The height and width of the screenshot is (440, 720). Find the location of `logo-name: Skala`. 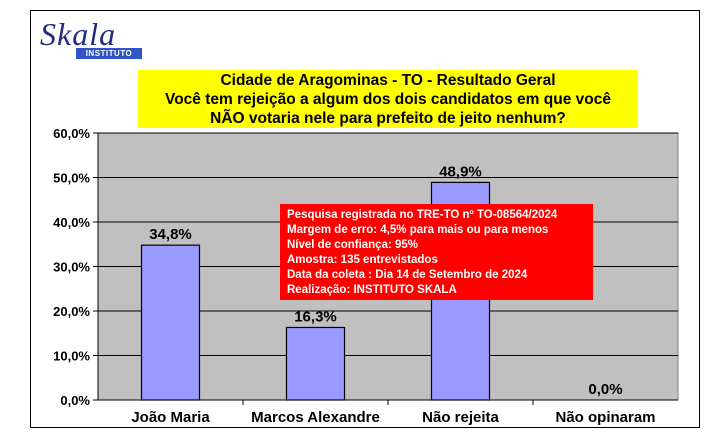

logo-name: Skala is located at coordinates (78, 34).